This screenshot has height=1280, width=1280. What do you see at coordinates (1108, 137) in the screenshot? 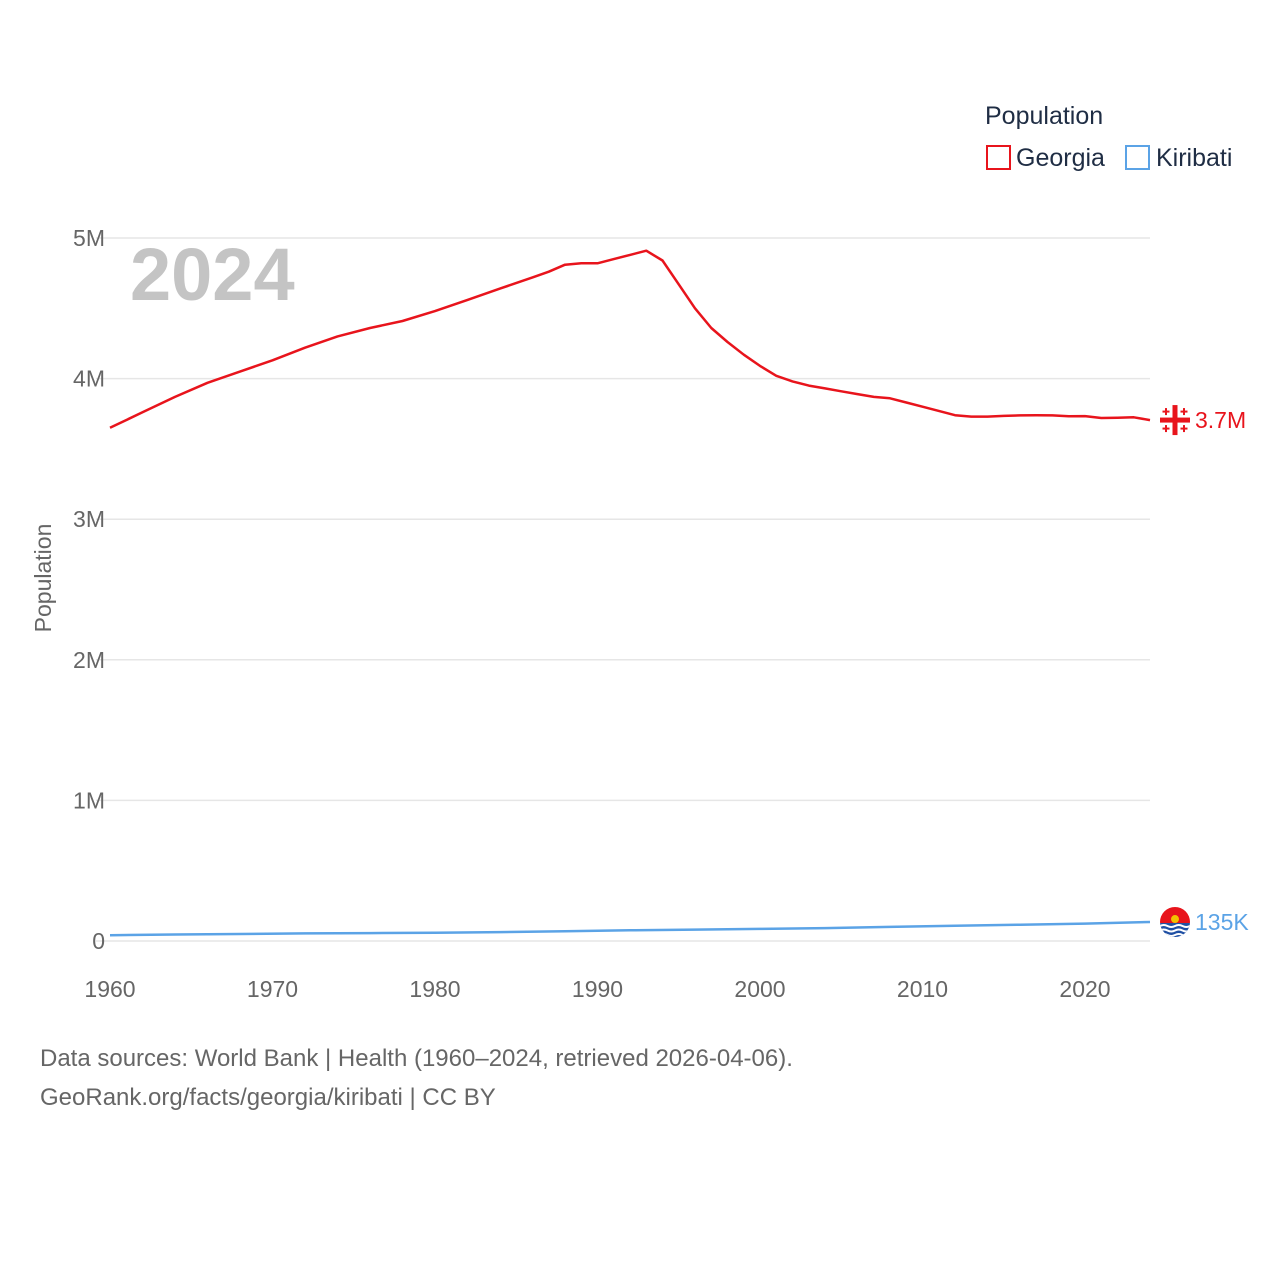
I see `legend: Population Georgia Kiribati` at bounding box center [1108, 137].